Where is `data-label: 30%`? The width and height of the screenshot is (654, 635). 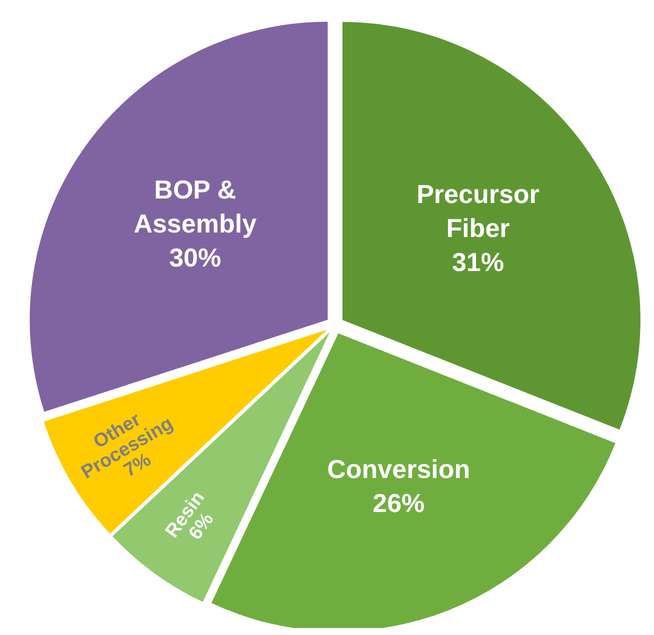 data-label: 30% is located at coordinates (195, 257).